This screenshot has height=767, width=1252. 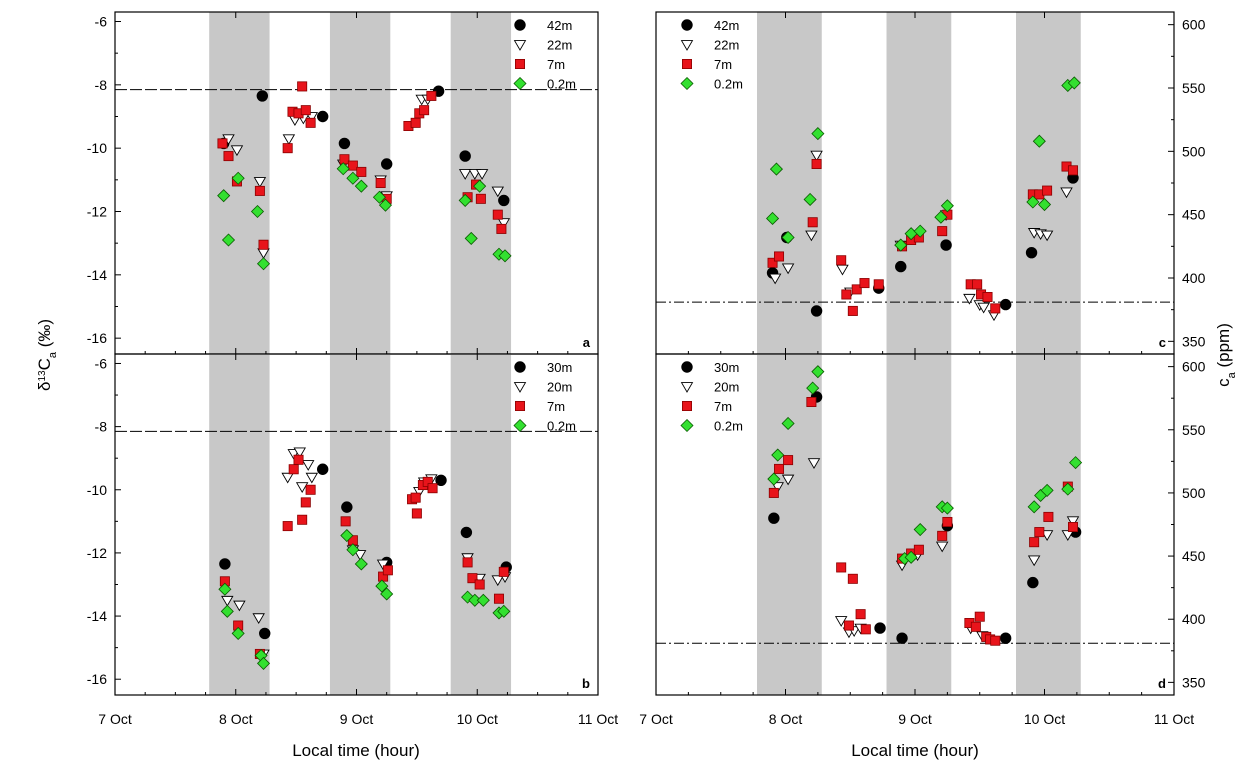 I want to click on y-tick-label: 550, so click(x=1194, y=88).